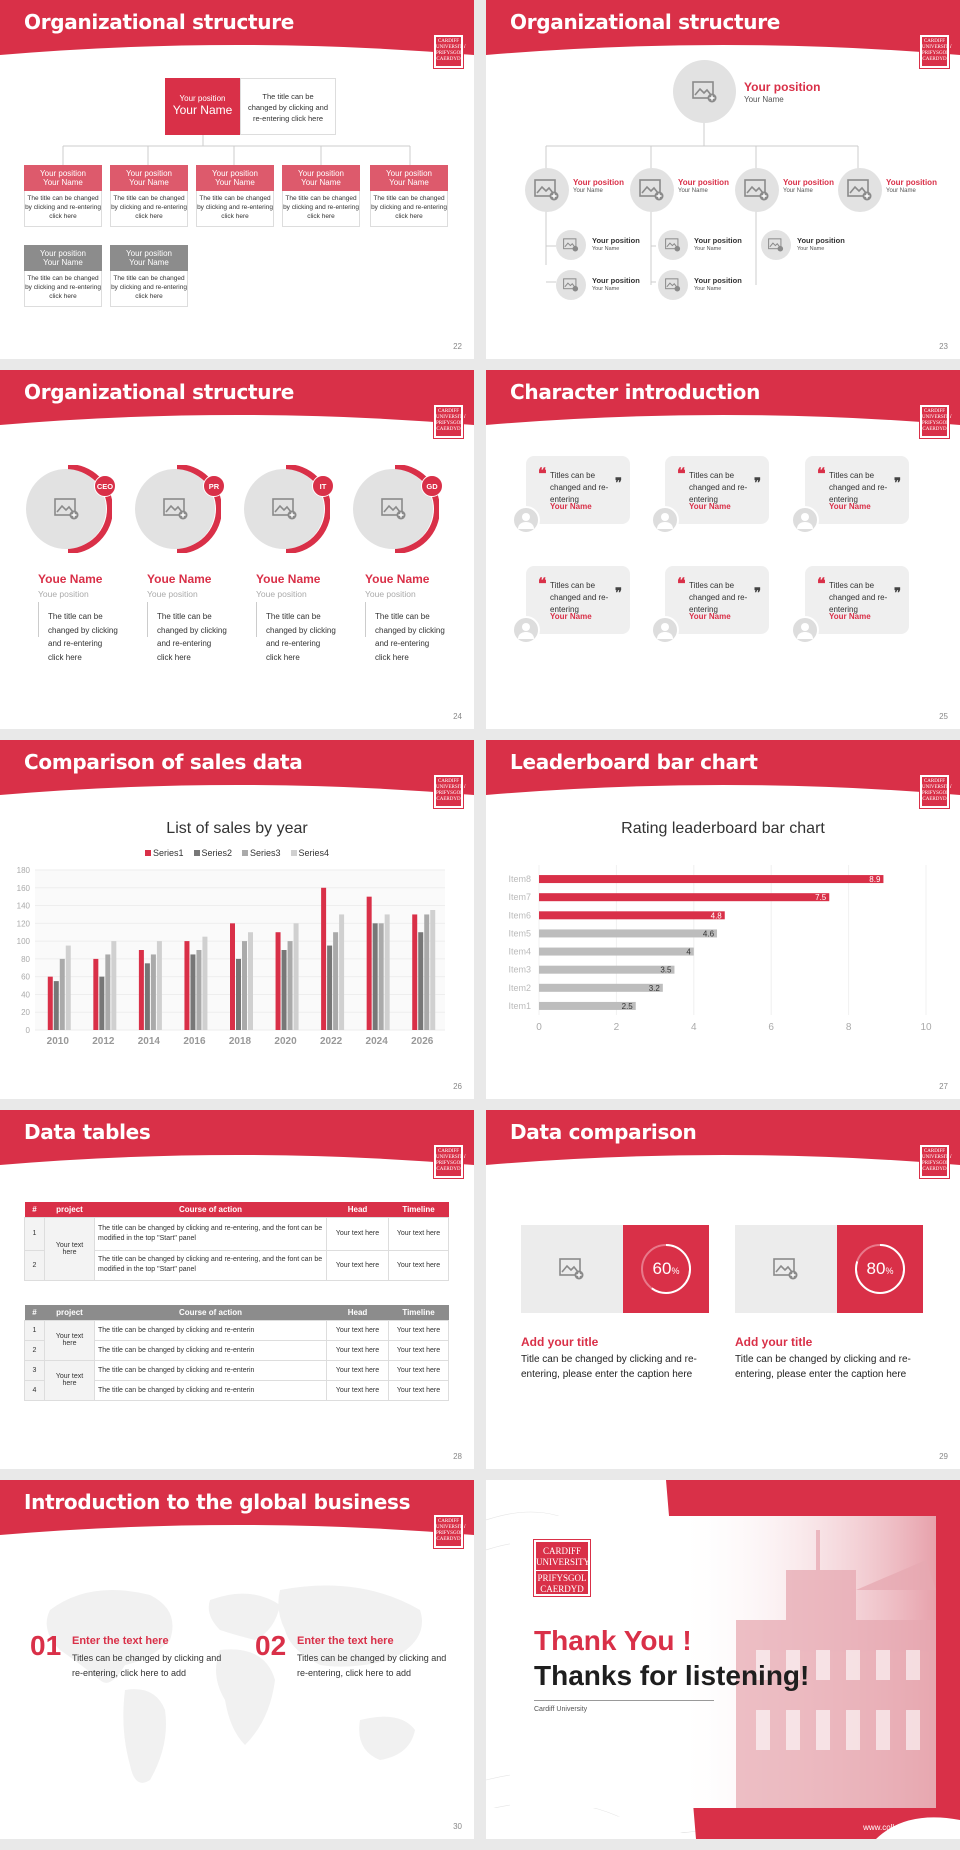  Describe the element at coordinates (709, 933) in the screenshot. I see `data-label: 4.6` at that location.